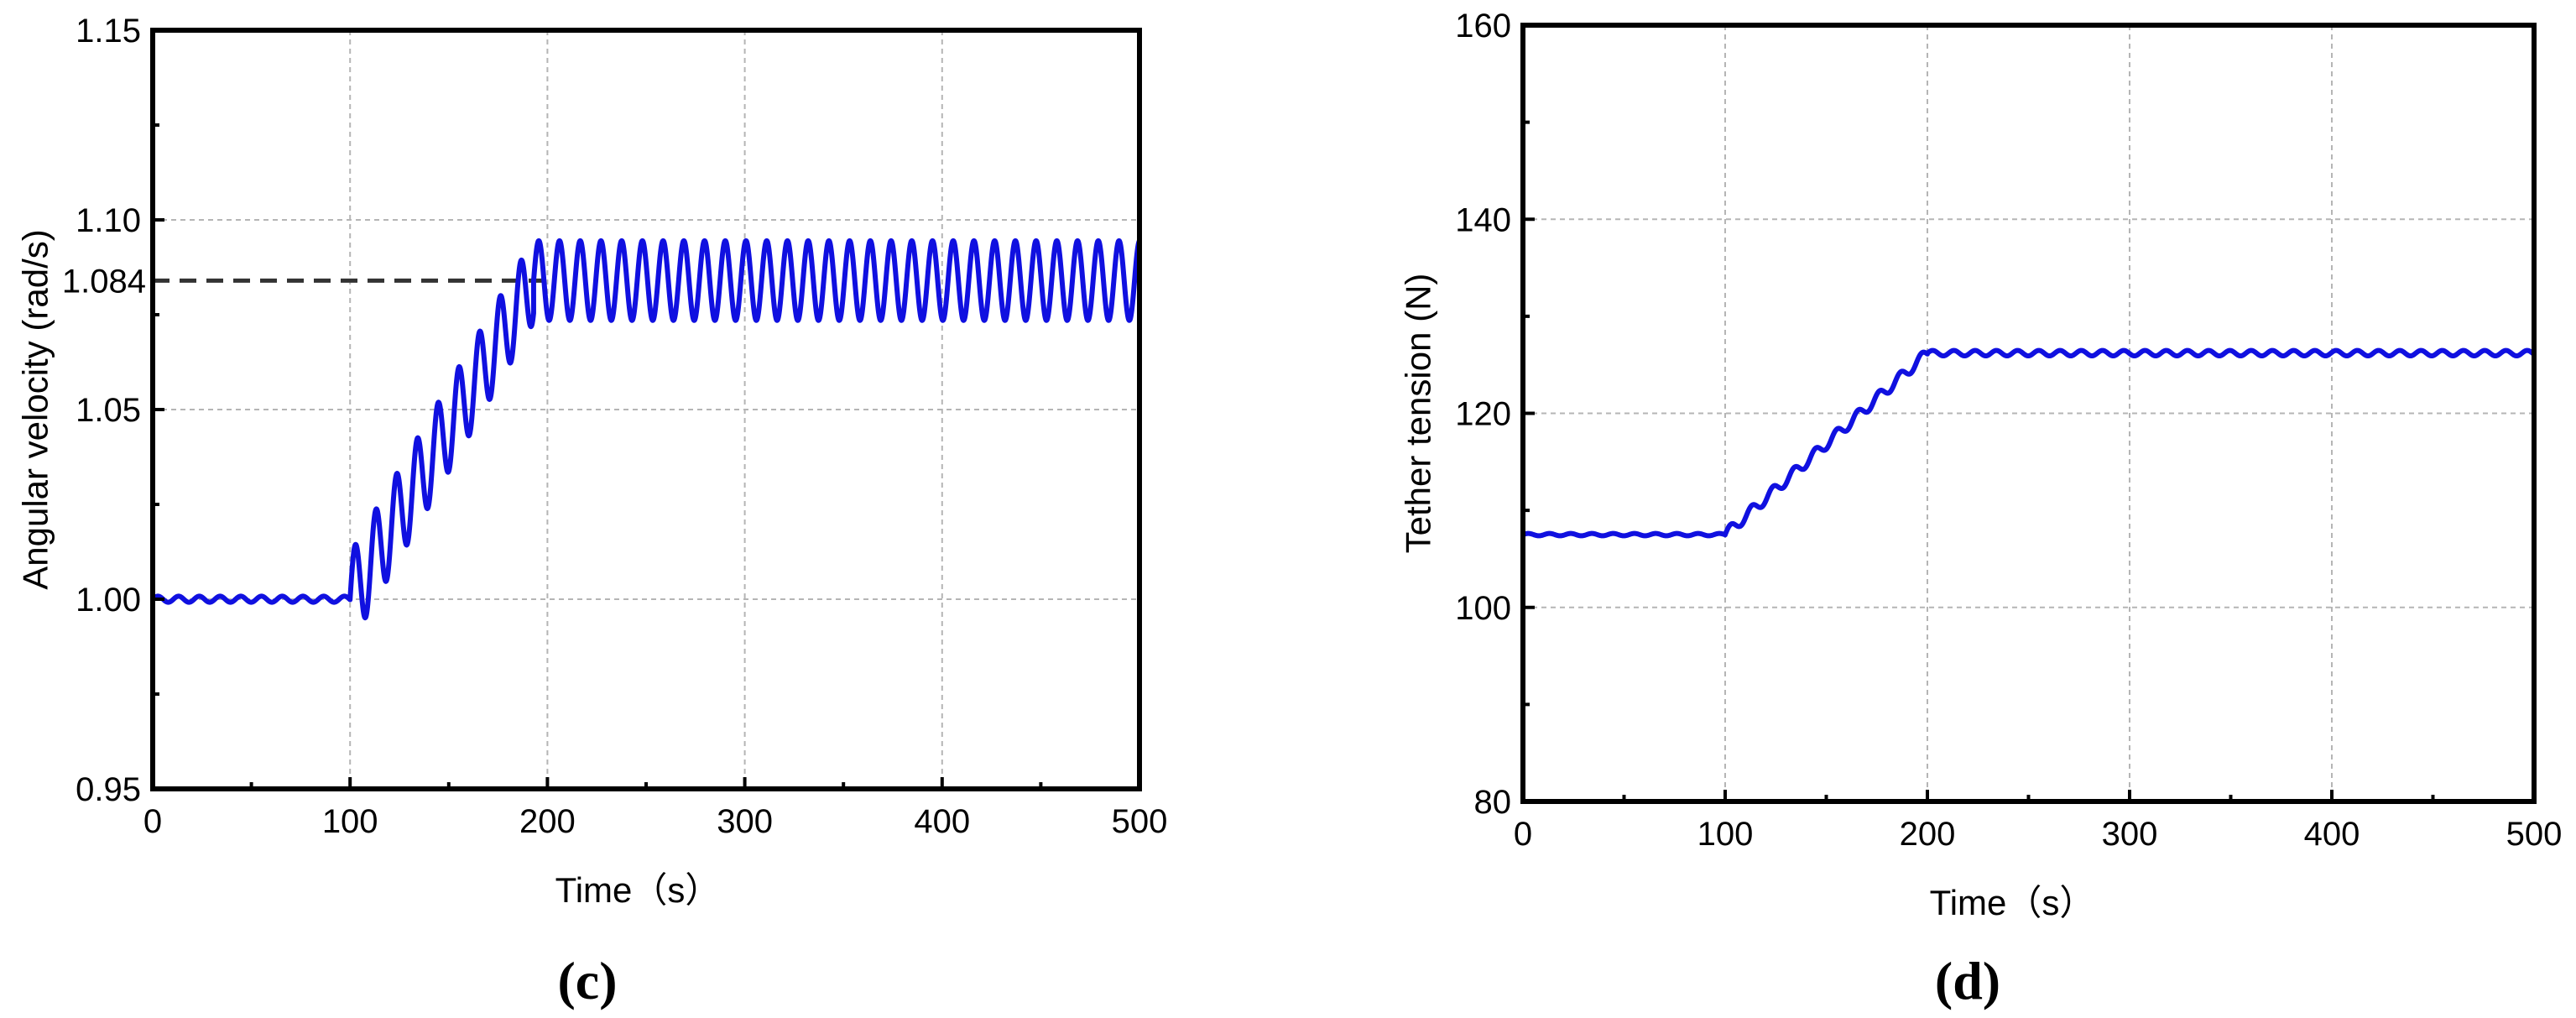  I want to click on x-tick-label-d: 0, so click(1523, 835).